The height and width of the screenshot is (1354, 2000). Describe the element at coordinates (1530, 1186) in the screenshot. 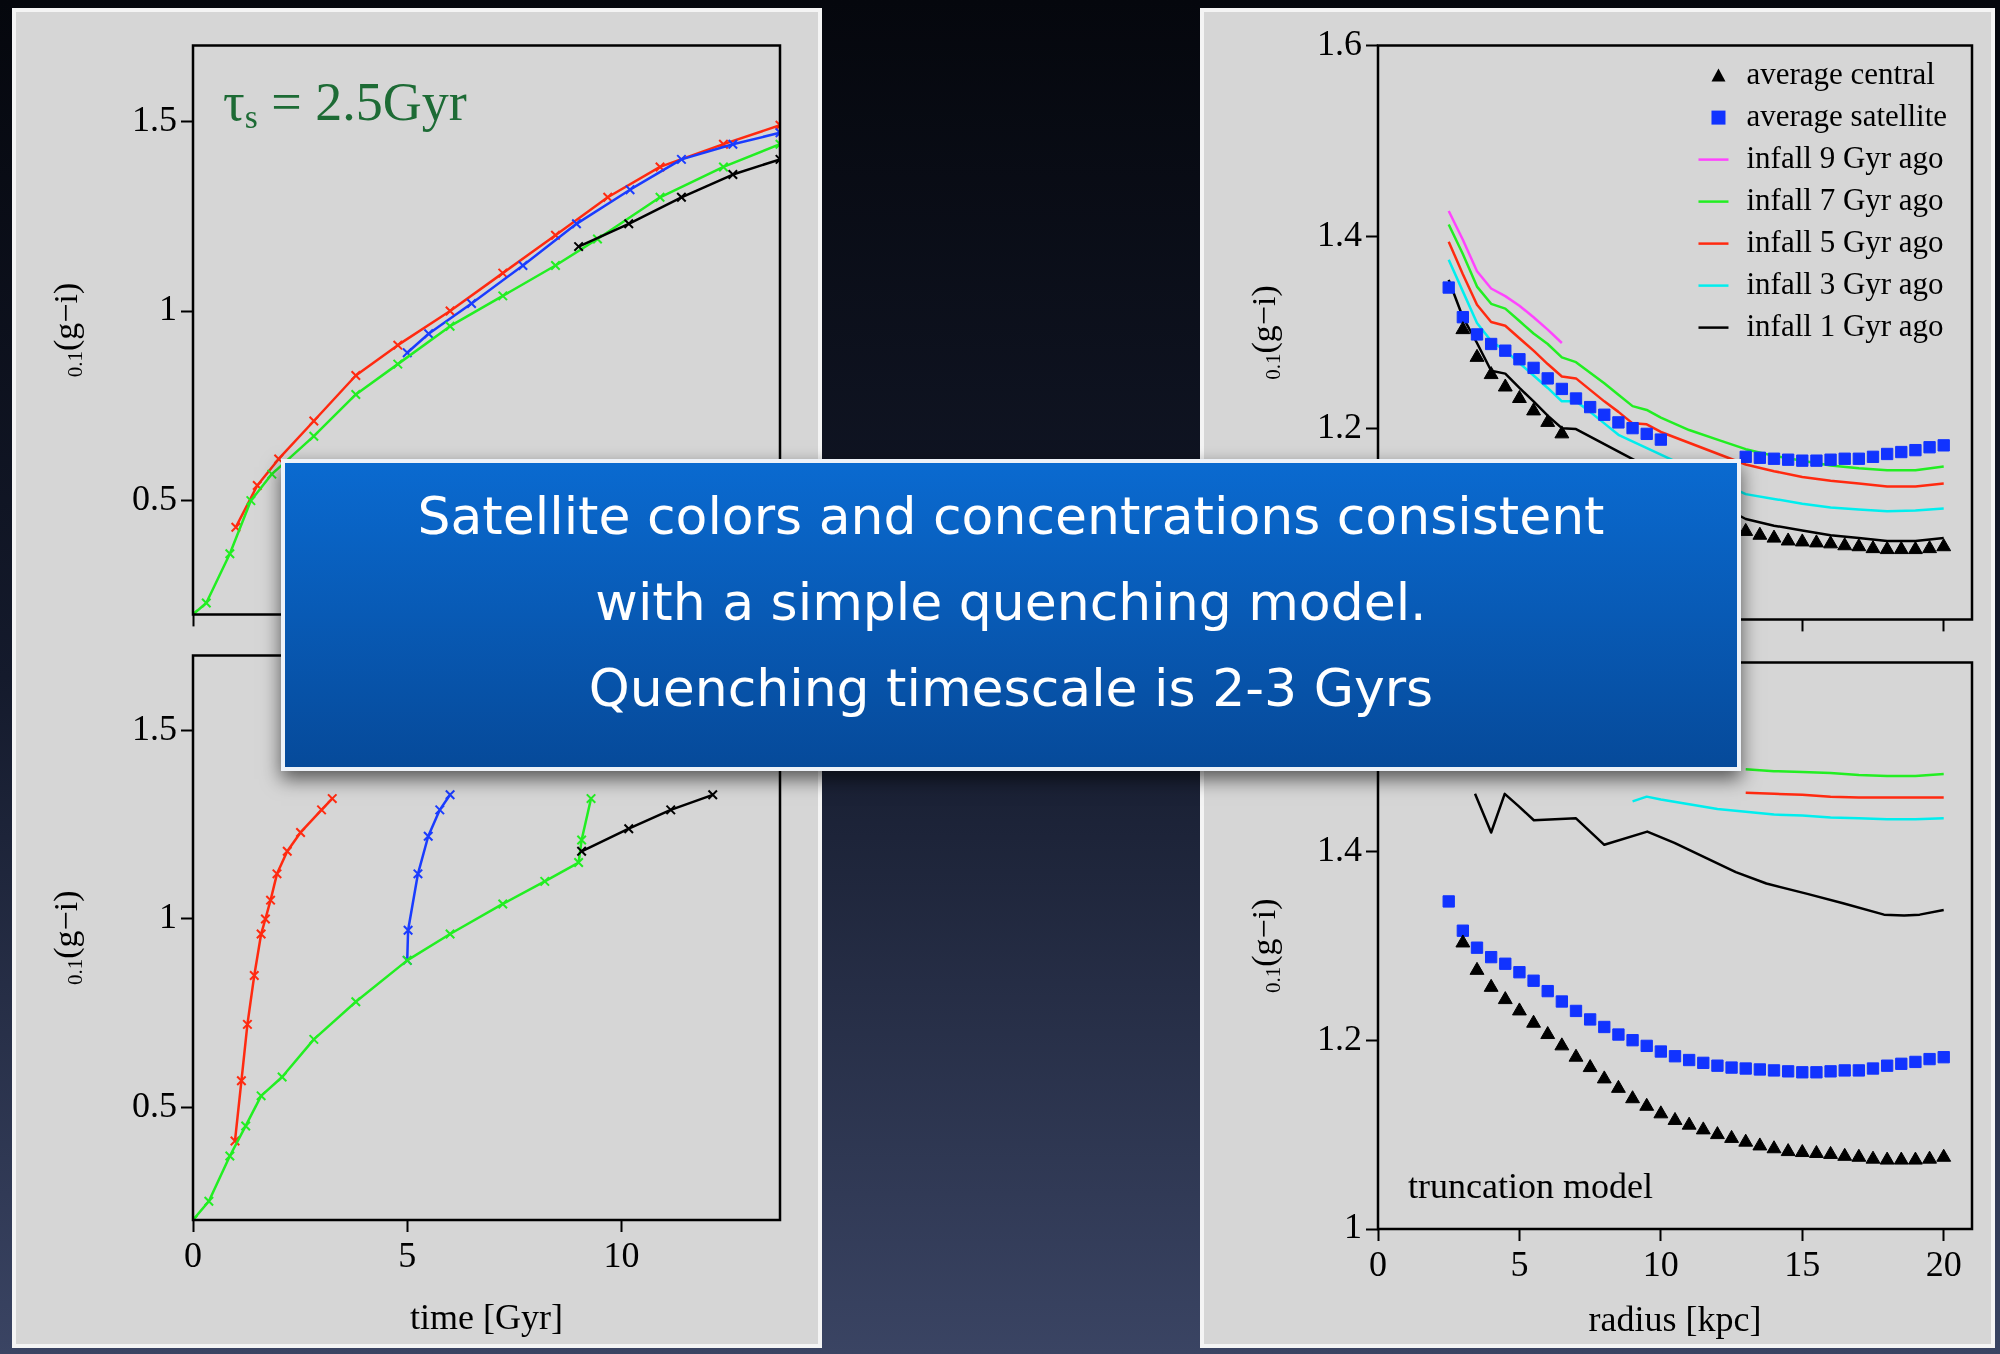

I see `annotation: truncation model` at that location.